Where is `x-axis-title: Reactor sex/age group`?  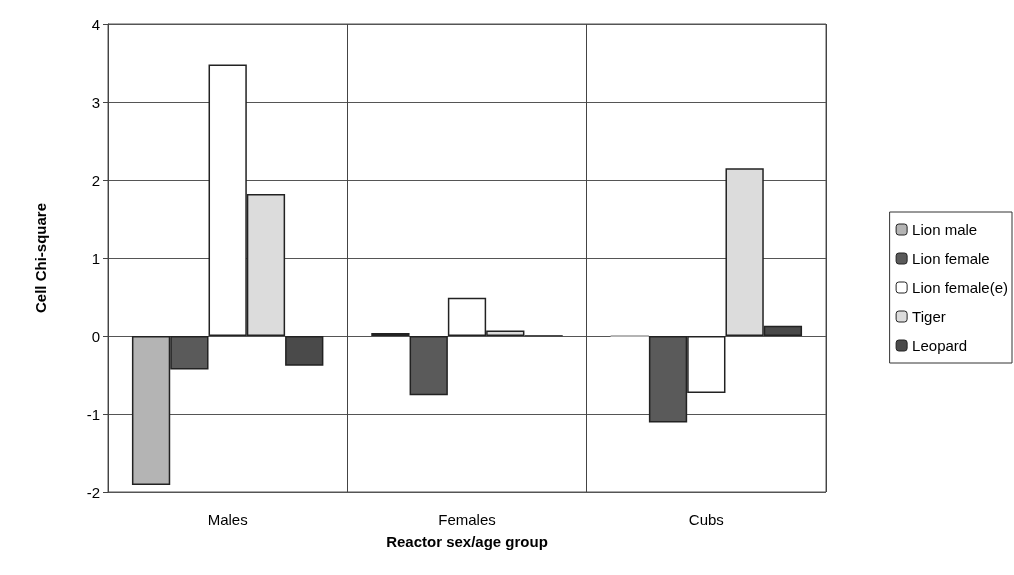 x-axis-title: Reactor sex/age group is located at coordinates (467, 541).